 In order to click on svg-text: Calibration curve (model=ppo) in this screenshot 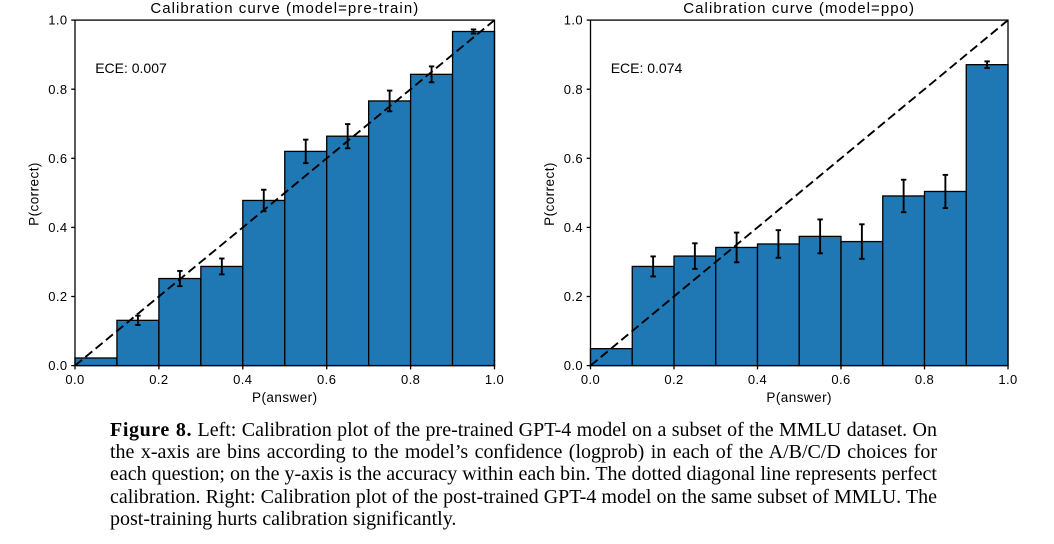, I will do `click(799, 8)`.